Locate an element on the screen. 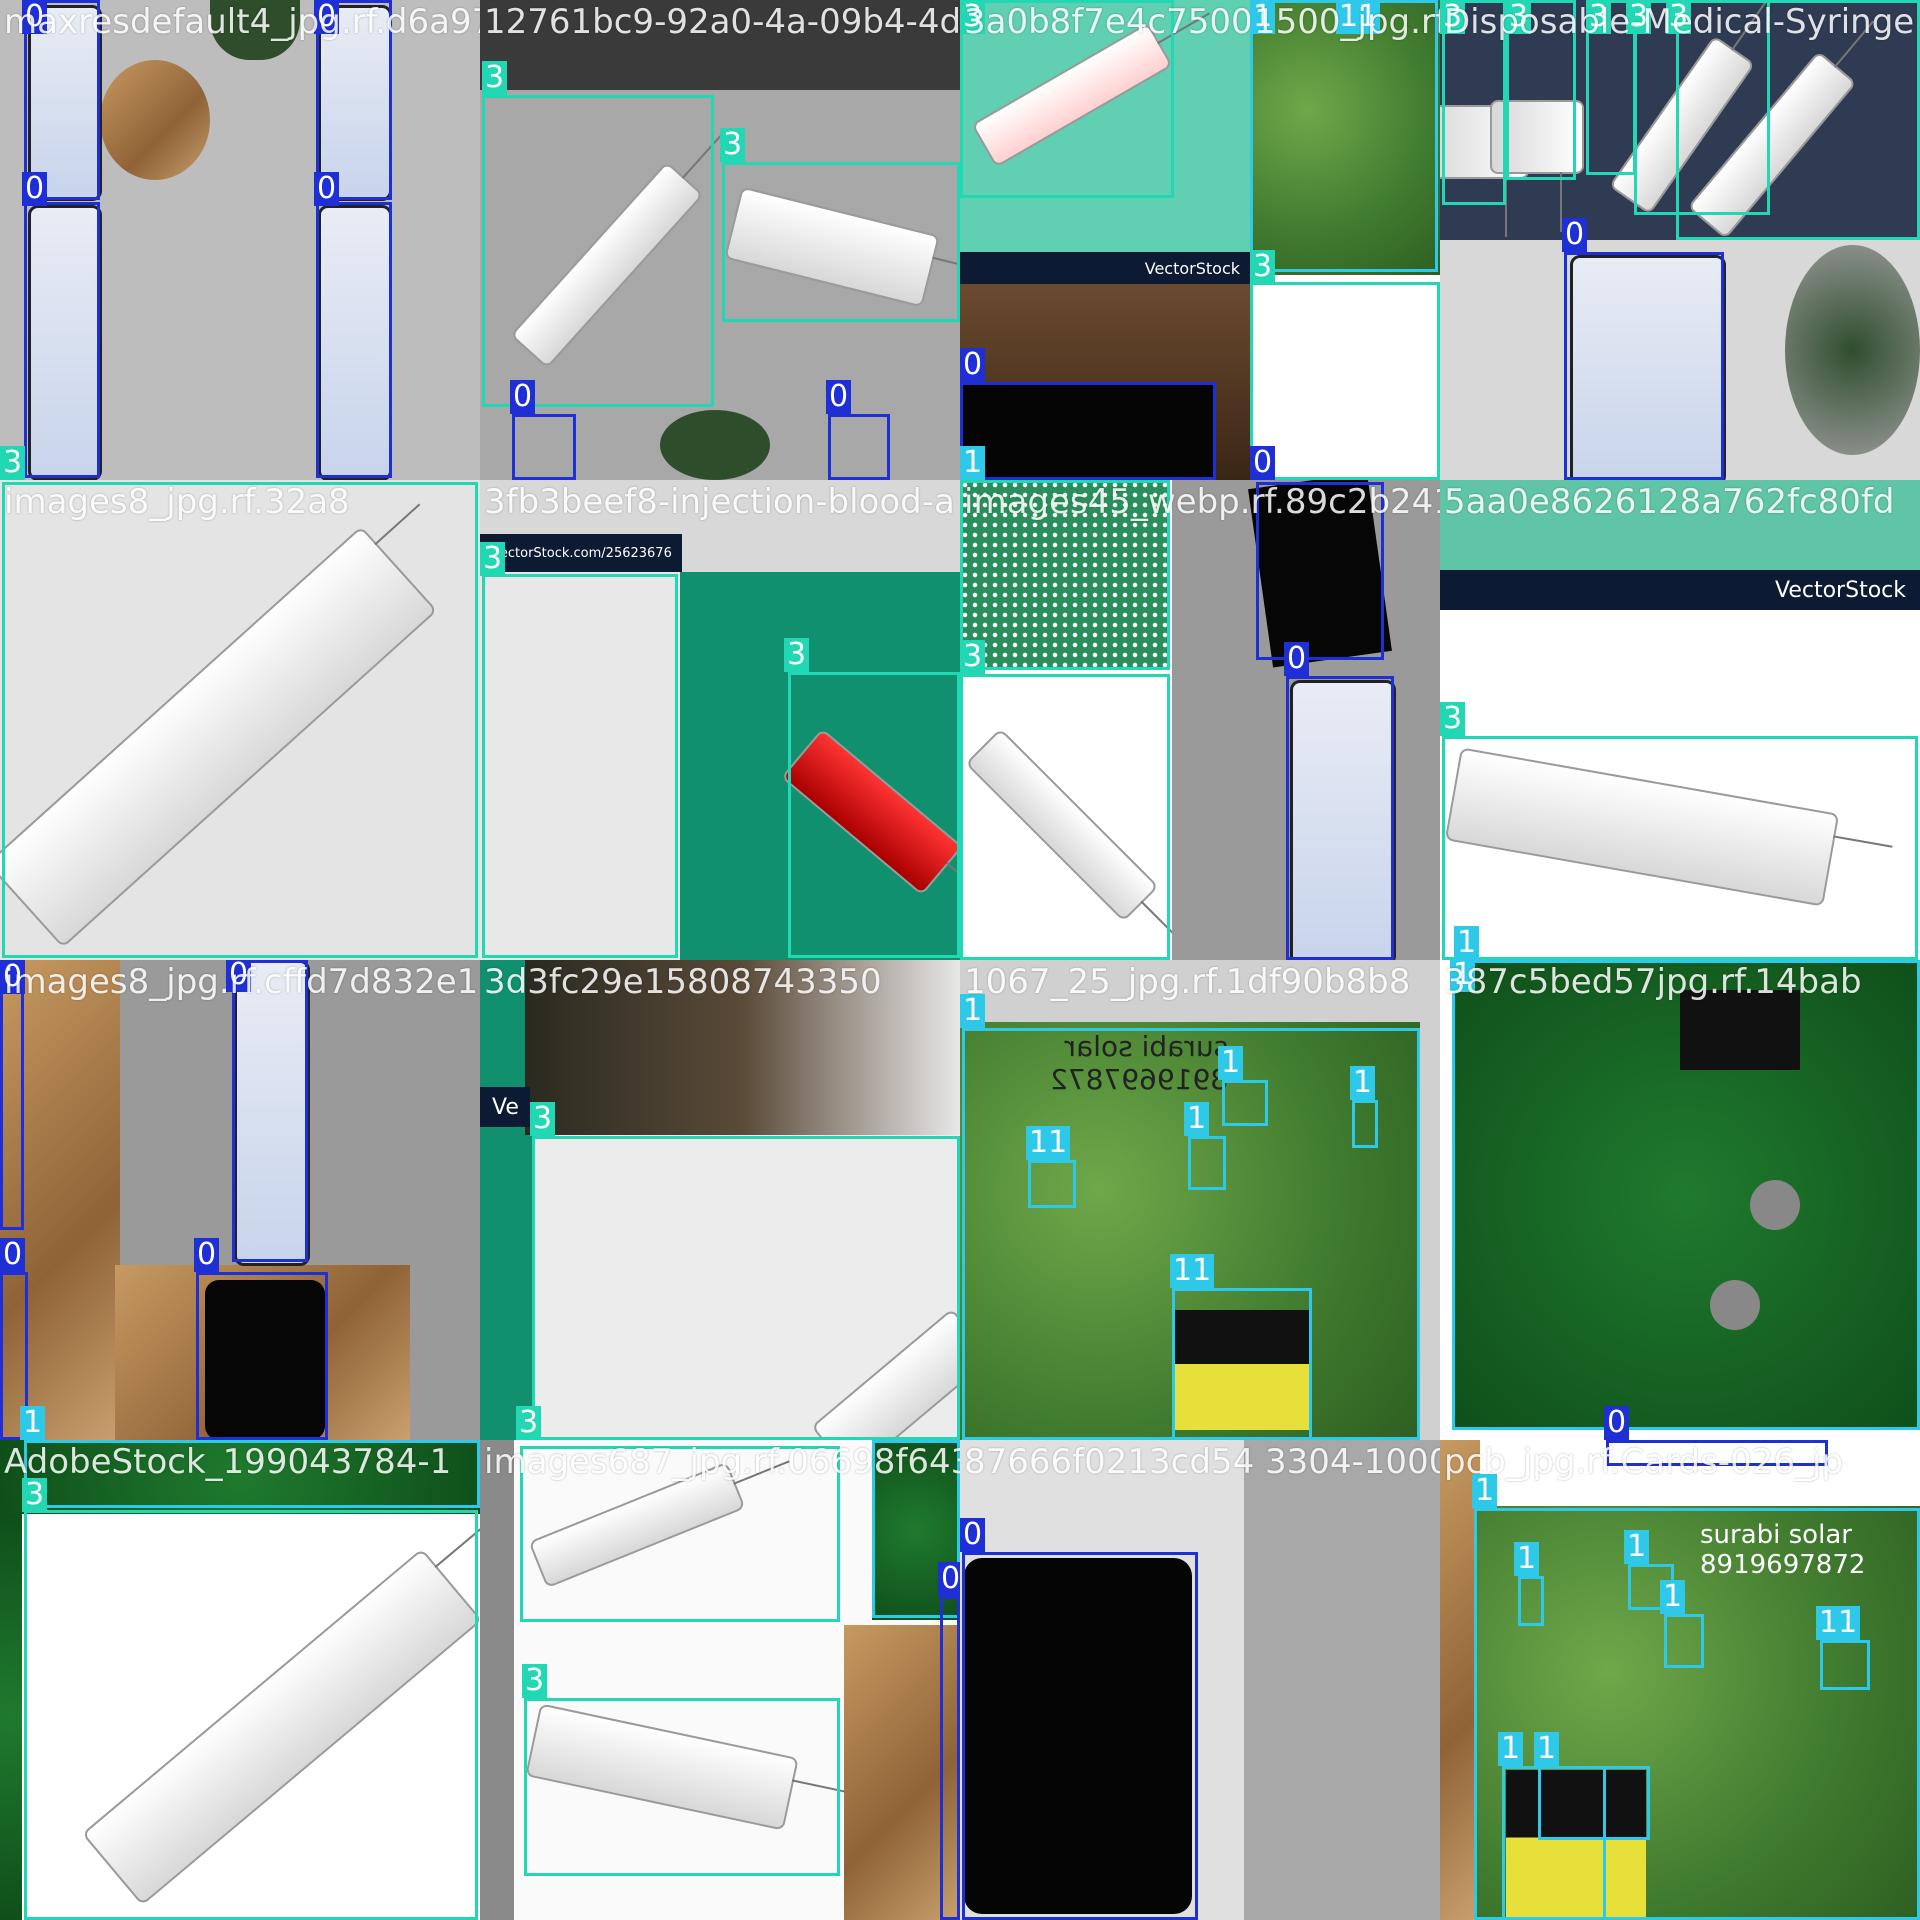 The height and width of the screenshot is (1920, 1920). vectorstock-banner: Ve is located at coordinates (505, 1107).